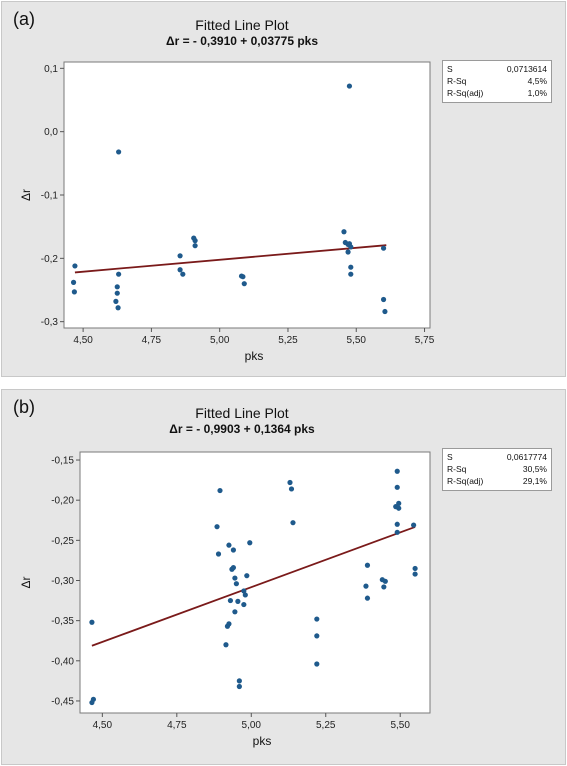 The height and width of the screenshot is (766, 567). What do you see at coordinates (526, 69) in the screenshot?
I see `stat-value: 0,0713614` at bounding box center [526, 69].